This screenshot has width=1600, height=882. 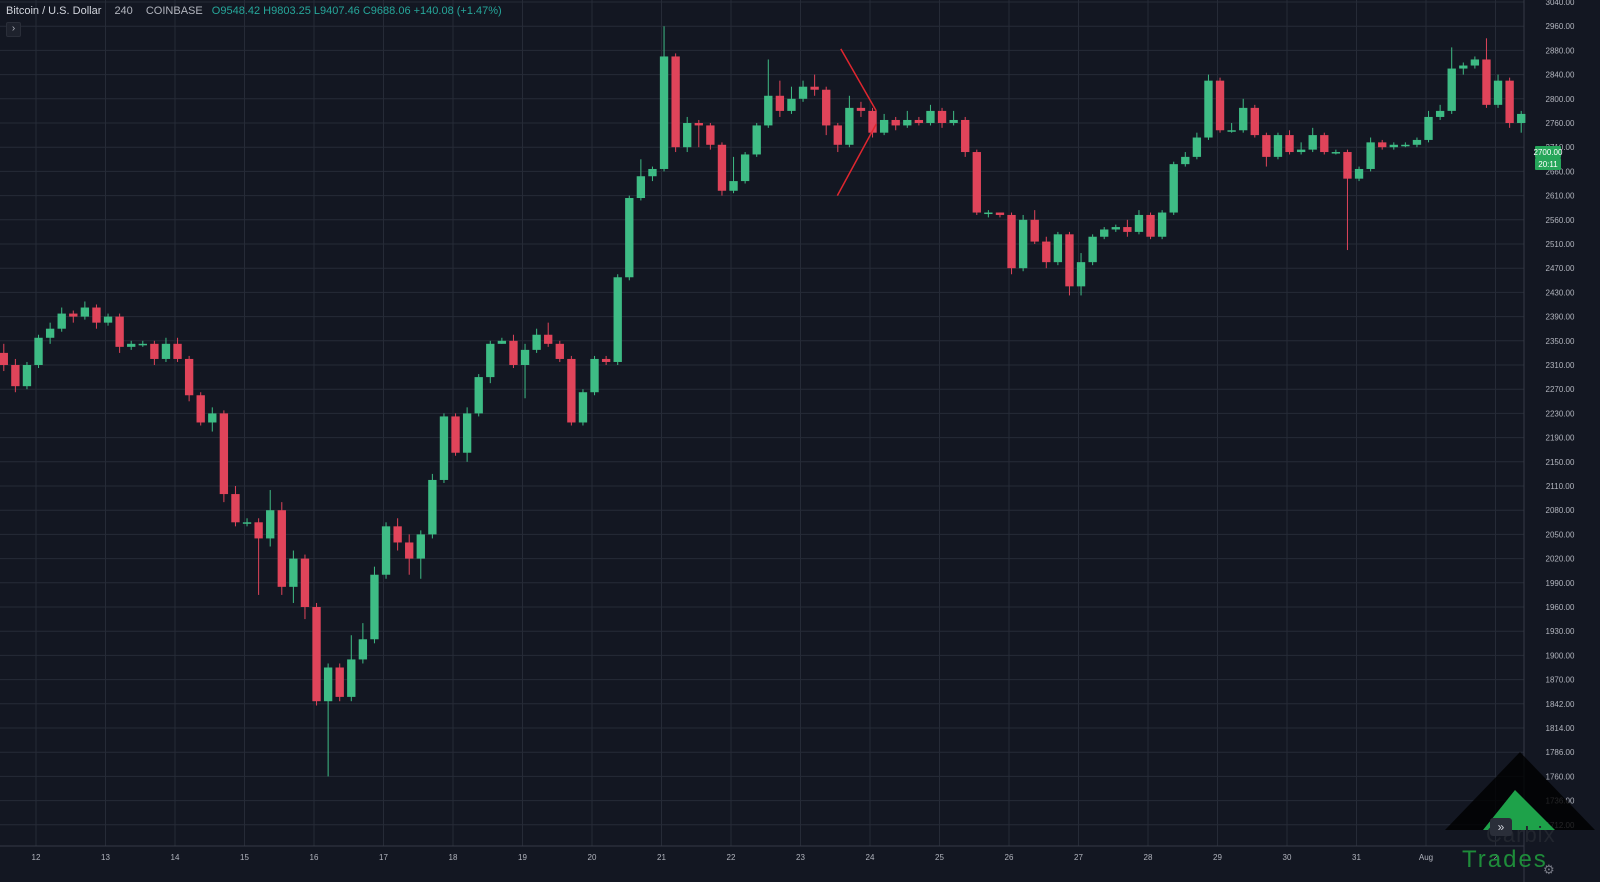 I want to click on price-tick-label: 1786.00, so click(x=1560, y=752).